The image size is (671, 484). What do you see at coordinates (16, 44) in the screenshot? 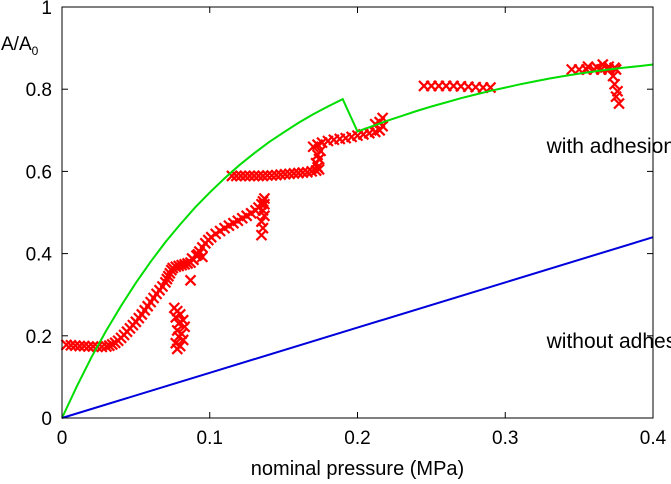
I see `y-axis-label-main: A/A` at bounding box center [16, 44].